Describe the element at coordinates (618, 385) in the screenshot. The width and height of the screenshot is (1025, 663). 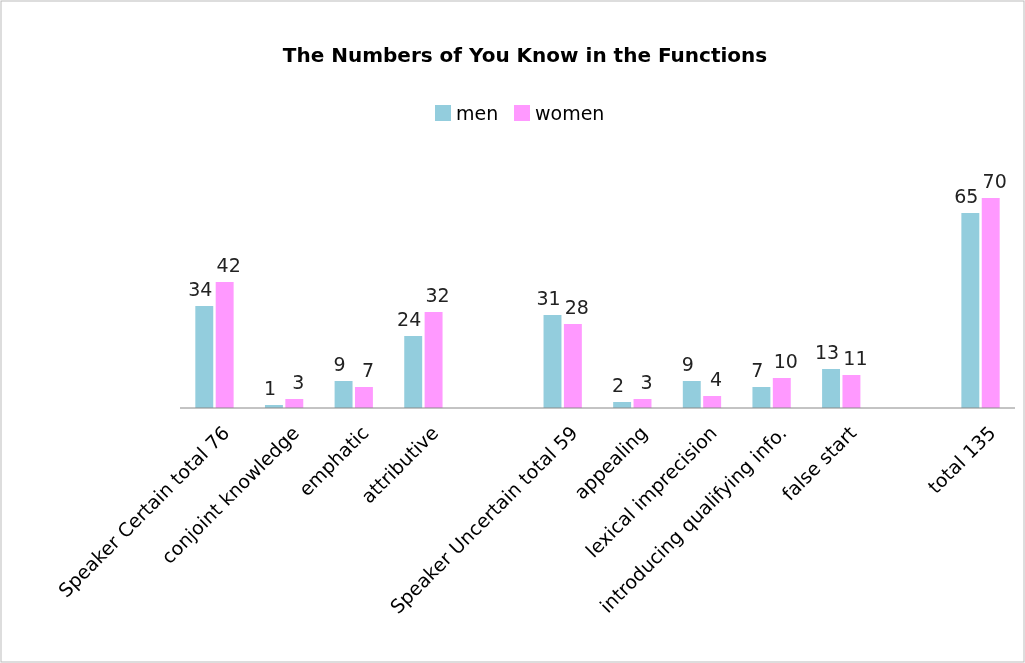
I see `data-label: 2` at that location.